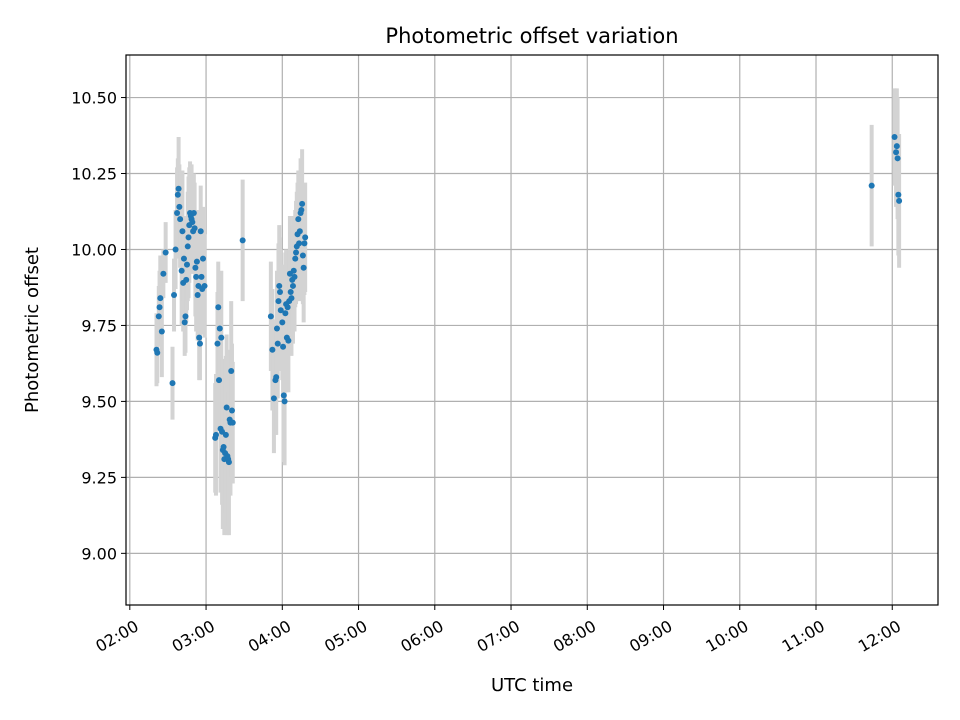 The image size is (960, 720). What do you see at coordinates (94, 174) in the screenshot?
I see `y-tick-label: 10.25` at bounding box center [94, 174].